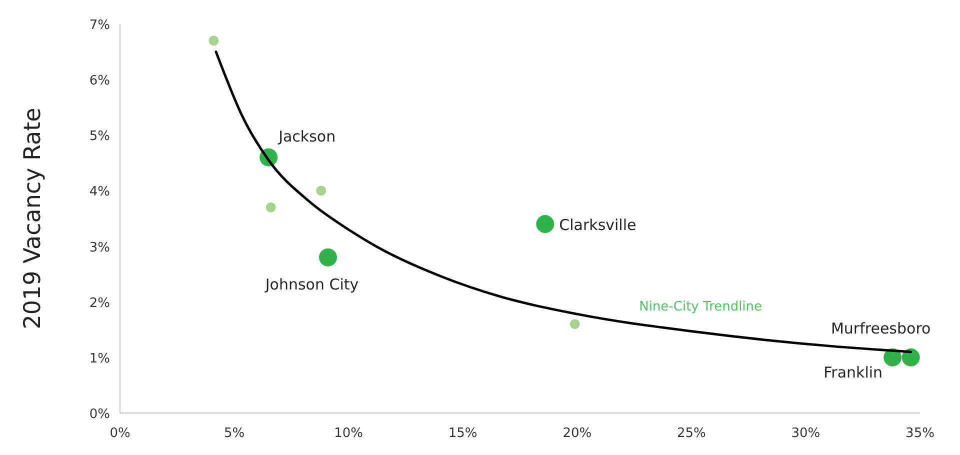 The image size is (960, 455). What do you see at coordinates (880, 328) in the screenshot?
I see `annotation: Murfreesboro` at bounding box center [880, 328].